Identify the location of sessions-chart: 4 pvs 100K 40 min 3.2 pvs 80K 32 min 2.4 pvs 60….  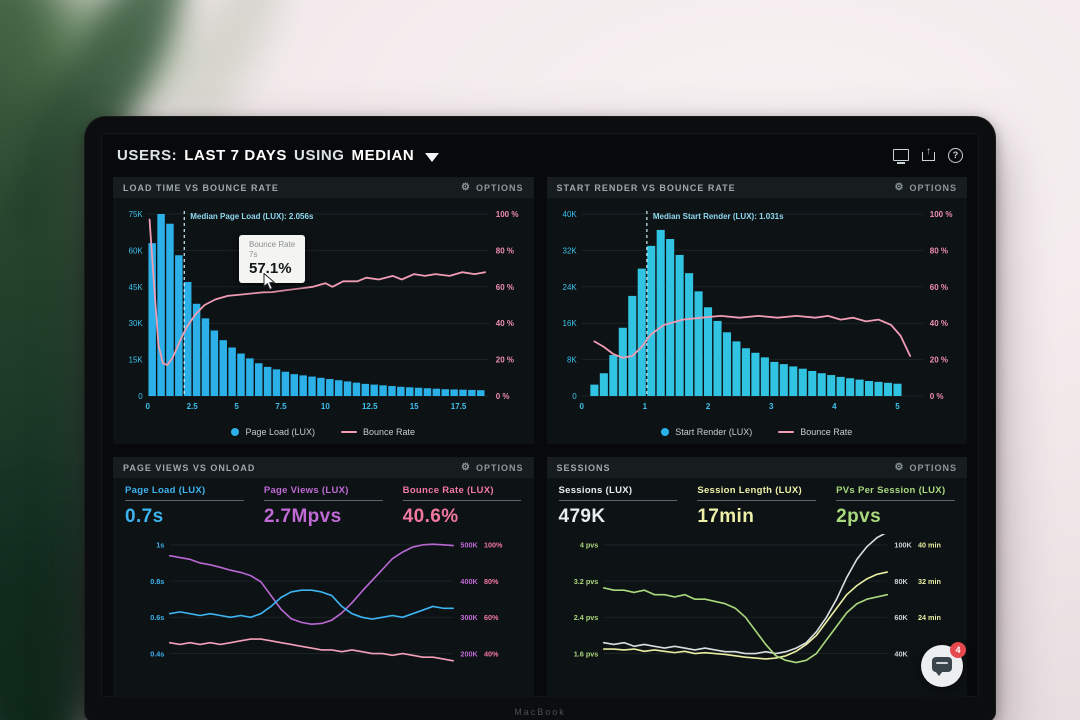
(757, 615).